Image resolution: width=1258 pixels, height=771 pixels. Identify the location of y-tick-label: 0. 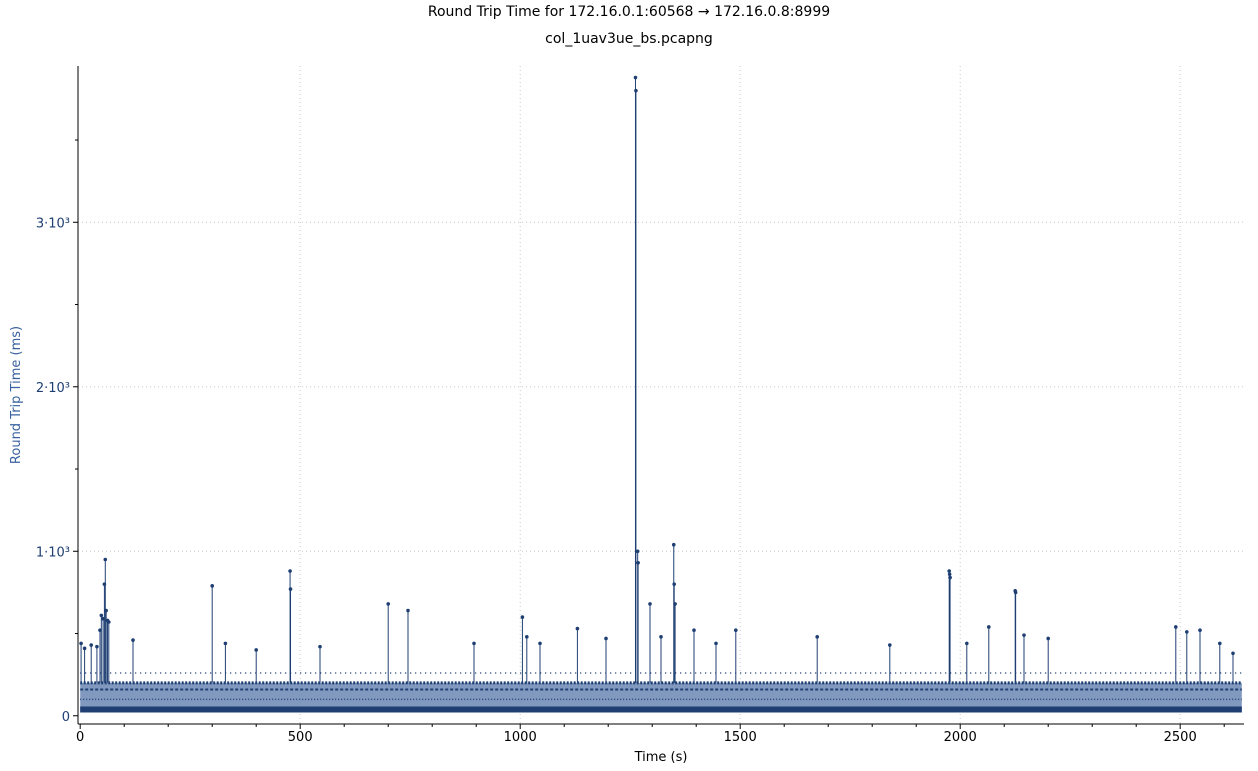
(66, 717).